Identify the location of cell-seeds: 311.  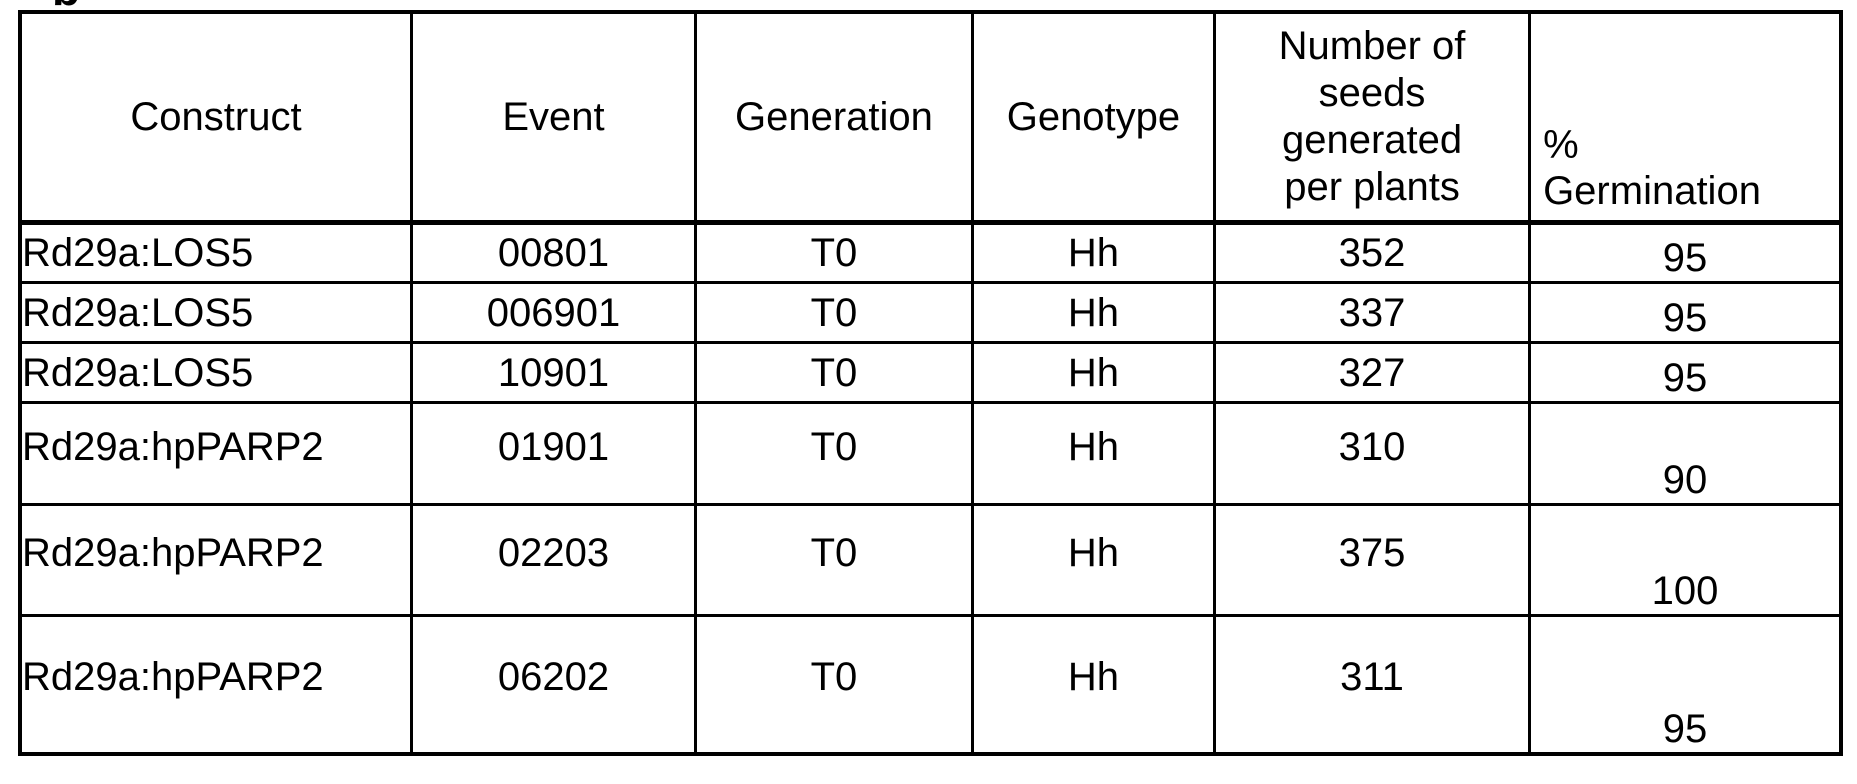
(1372, 684).